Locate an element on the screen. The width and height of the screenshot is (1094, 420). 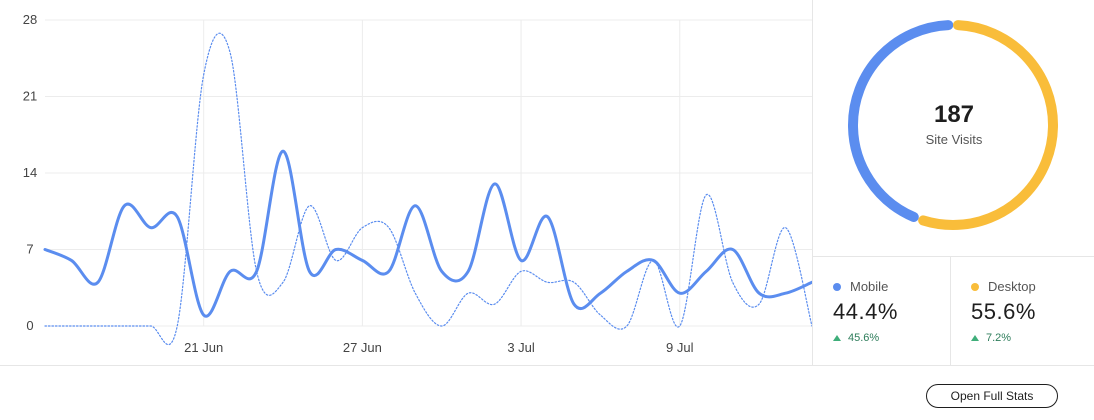
device-legend: Mobile 44.4% 45.6% Desktop 55.6% 7.2% is located at coordinates (953, 311).